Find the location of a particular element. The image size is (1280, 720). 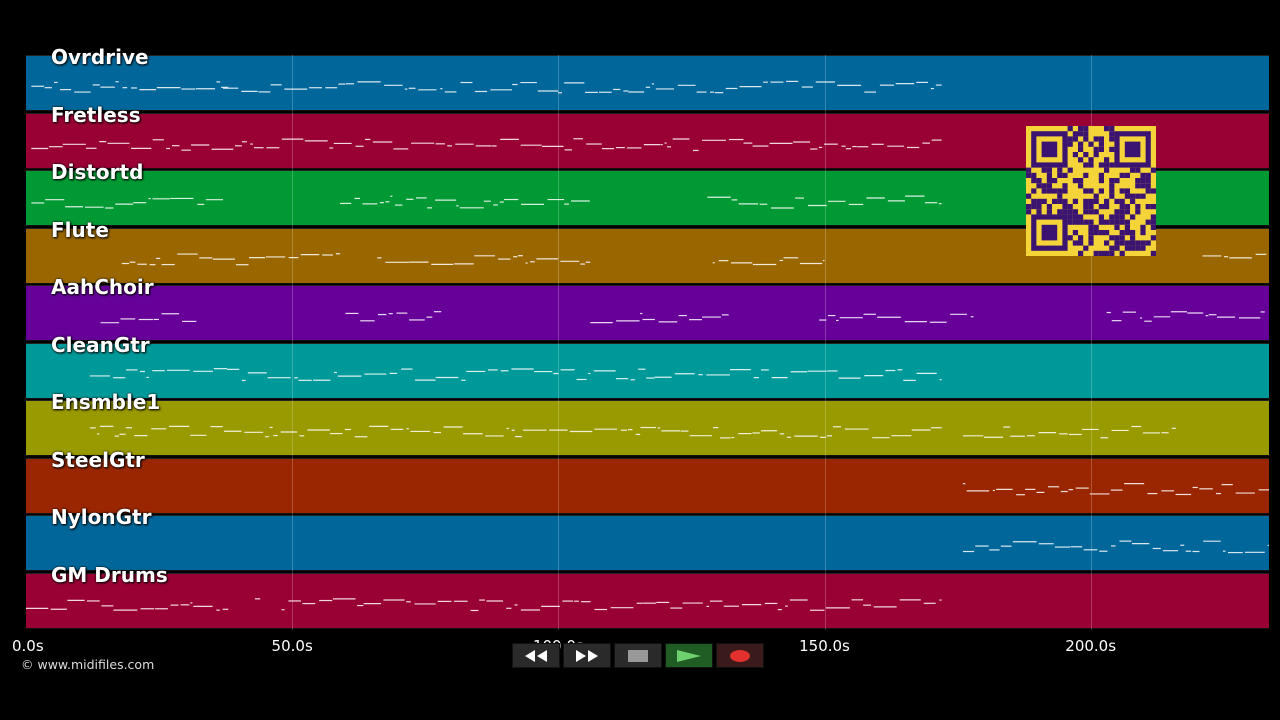

track-label: Ensmble1 is located at coordinates (106, 402).